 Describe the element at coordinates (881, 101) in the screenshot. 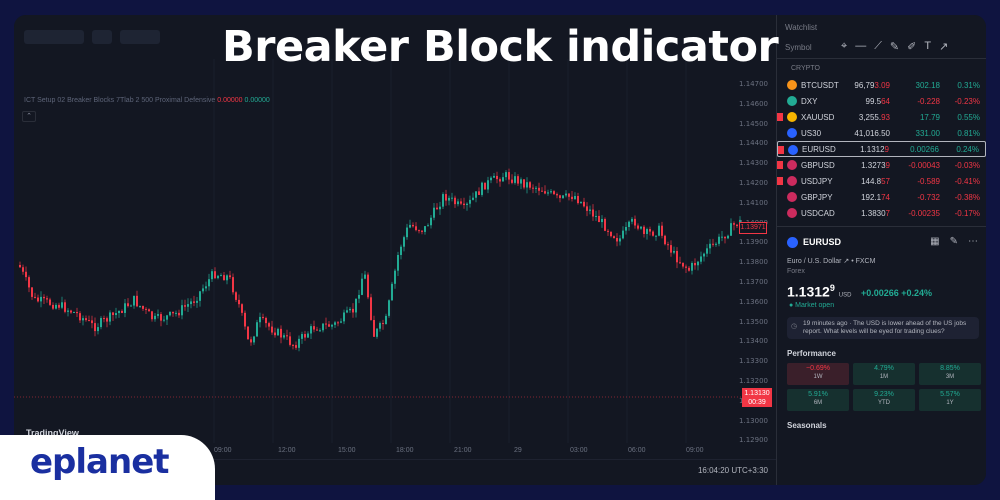

I see `watchlist-row: DXY 99.564 -0.228 -0.23%` at that location.